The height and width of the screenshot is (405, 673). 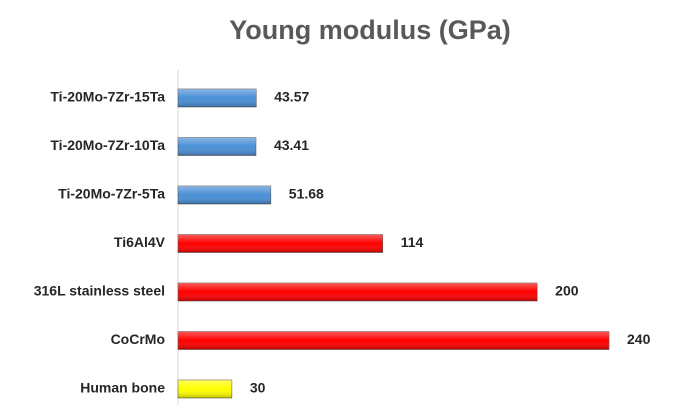 I want to click on y-tick-label: Human bone, so click(x=122, y=388).